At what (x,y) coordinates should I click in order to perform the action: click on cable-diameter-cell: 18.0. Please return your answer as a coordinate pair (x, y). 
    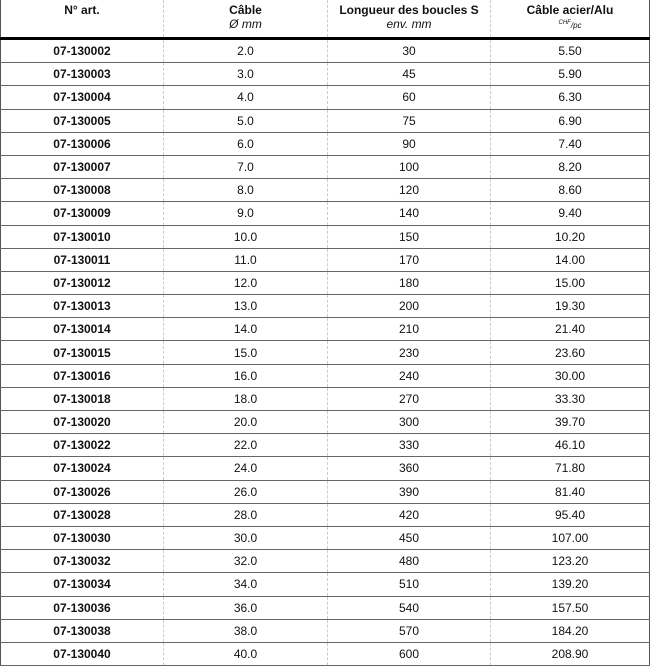
    Looking at the image, I should click on (245, 399).